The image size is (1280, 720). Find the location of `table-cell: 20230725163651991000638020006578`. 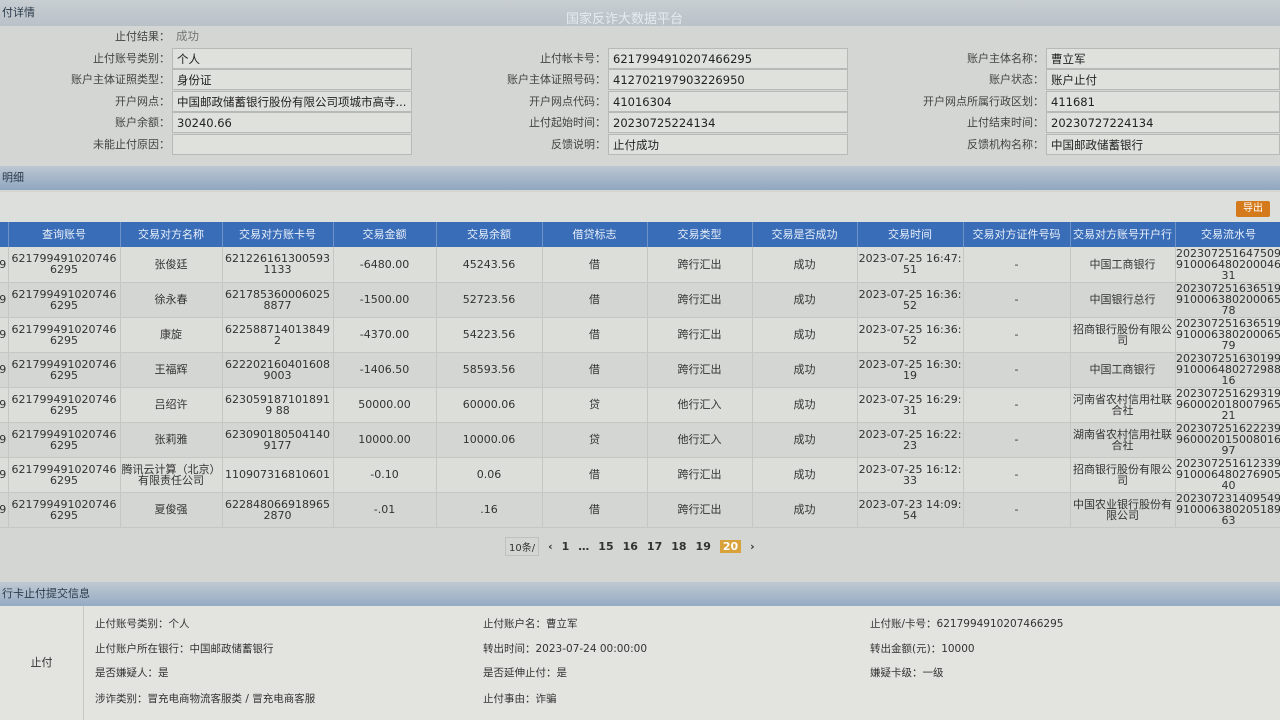

table-cell: 20230725163651991000638020006578 is located at coordinates (1227, 300).